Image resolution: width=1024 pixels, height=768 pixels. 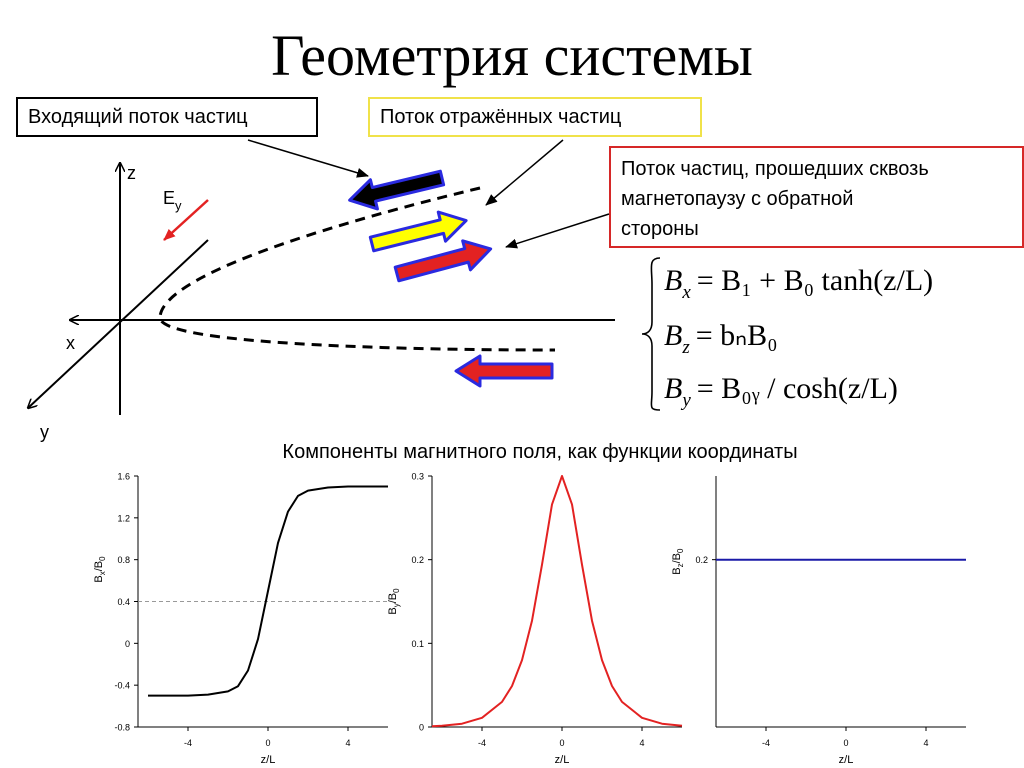 I want to click on chart-1-ytick-label: -0.4, so click(x=122, y=686).